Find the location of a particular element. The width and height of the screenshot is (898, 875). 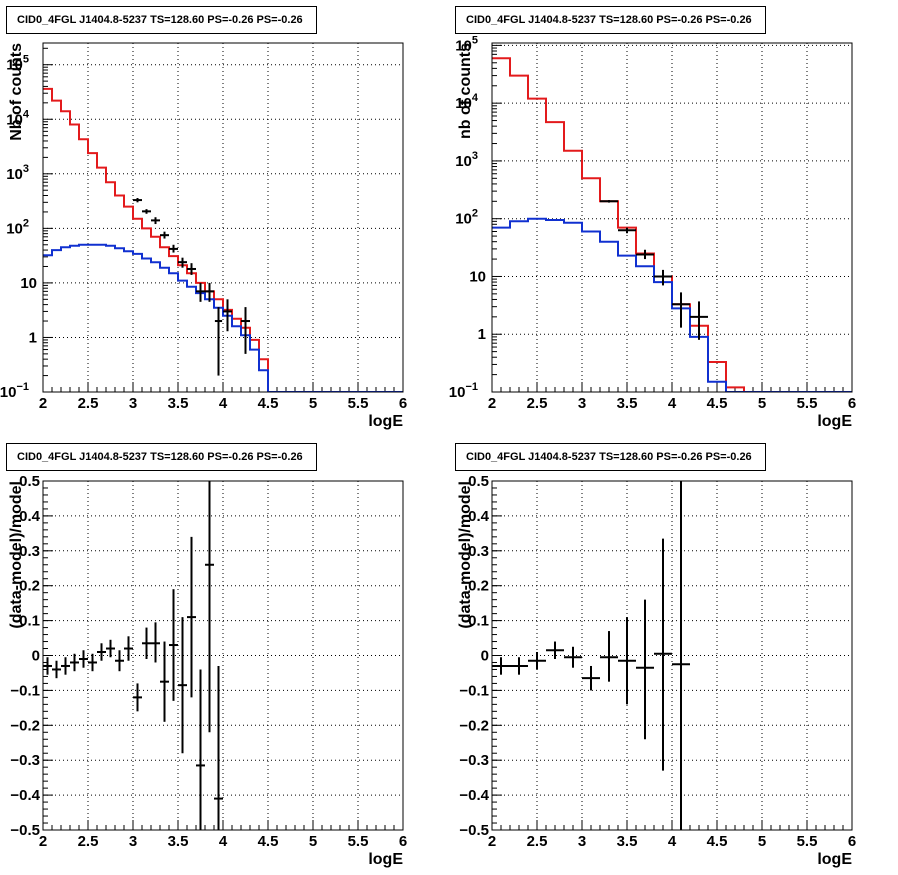

y-axis-title: nb of counts is located at coordinates (465, 91).